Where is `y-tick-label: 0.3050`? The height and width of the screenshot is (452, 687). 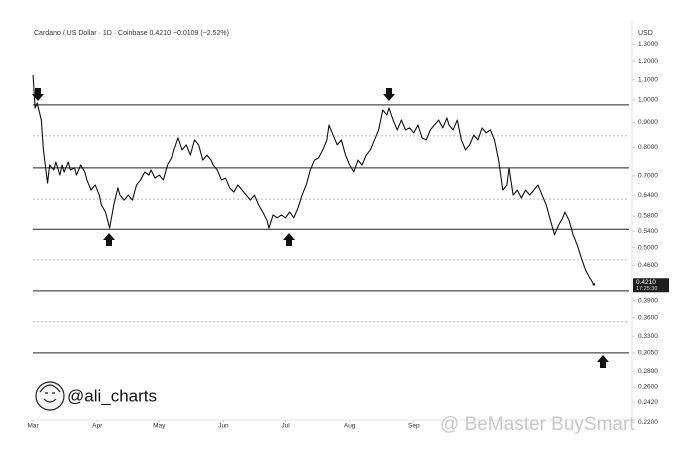 y-tick-label: 0.3050 is located at coordinates (648, 353).